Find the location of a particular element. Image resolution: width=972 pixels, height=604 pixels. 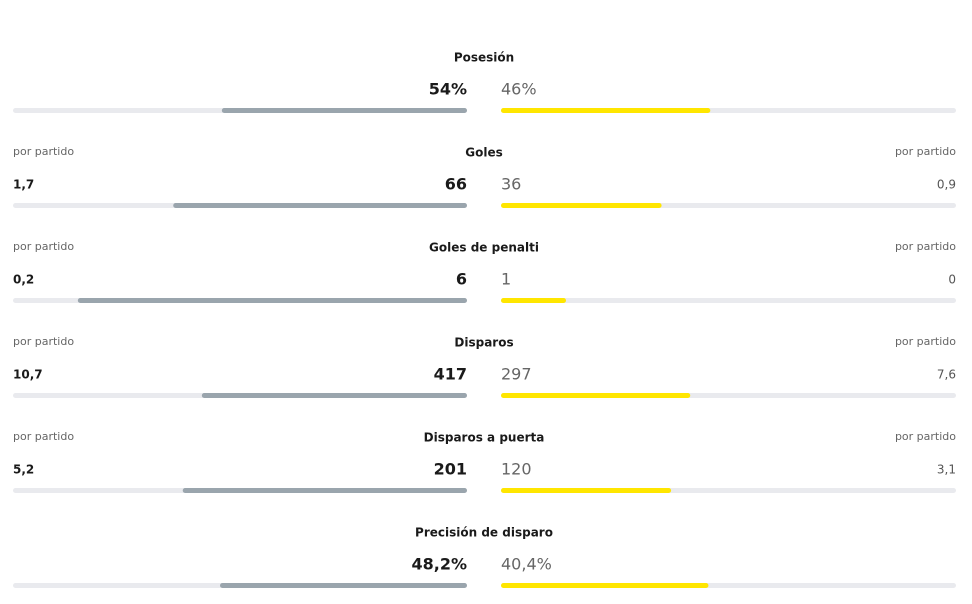

stat-title: Posesión is located at coordinates (484, 58).